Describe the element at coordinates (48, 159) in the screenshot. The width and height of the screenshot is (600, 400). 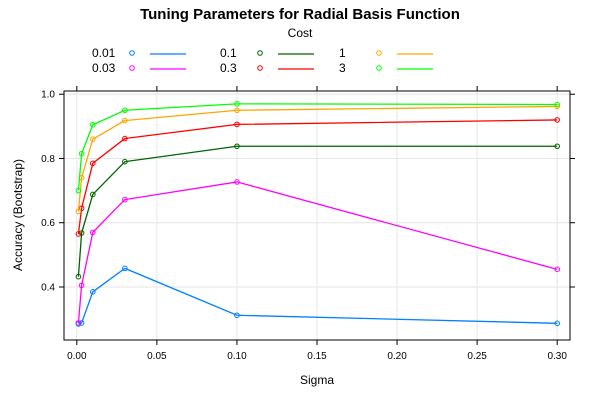
I see `y-tick-label: 0.8` at that location.